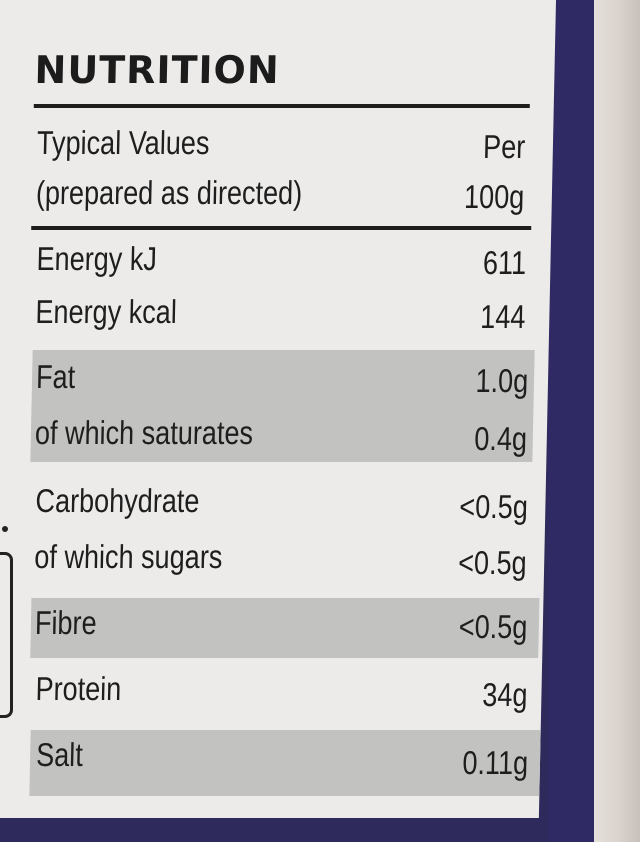 This screenshot has width=640, height=842. I want to click on row-saturates-name: of which saturates, so click(144, 432).